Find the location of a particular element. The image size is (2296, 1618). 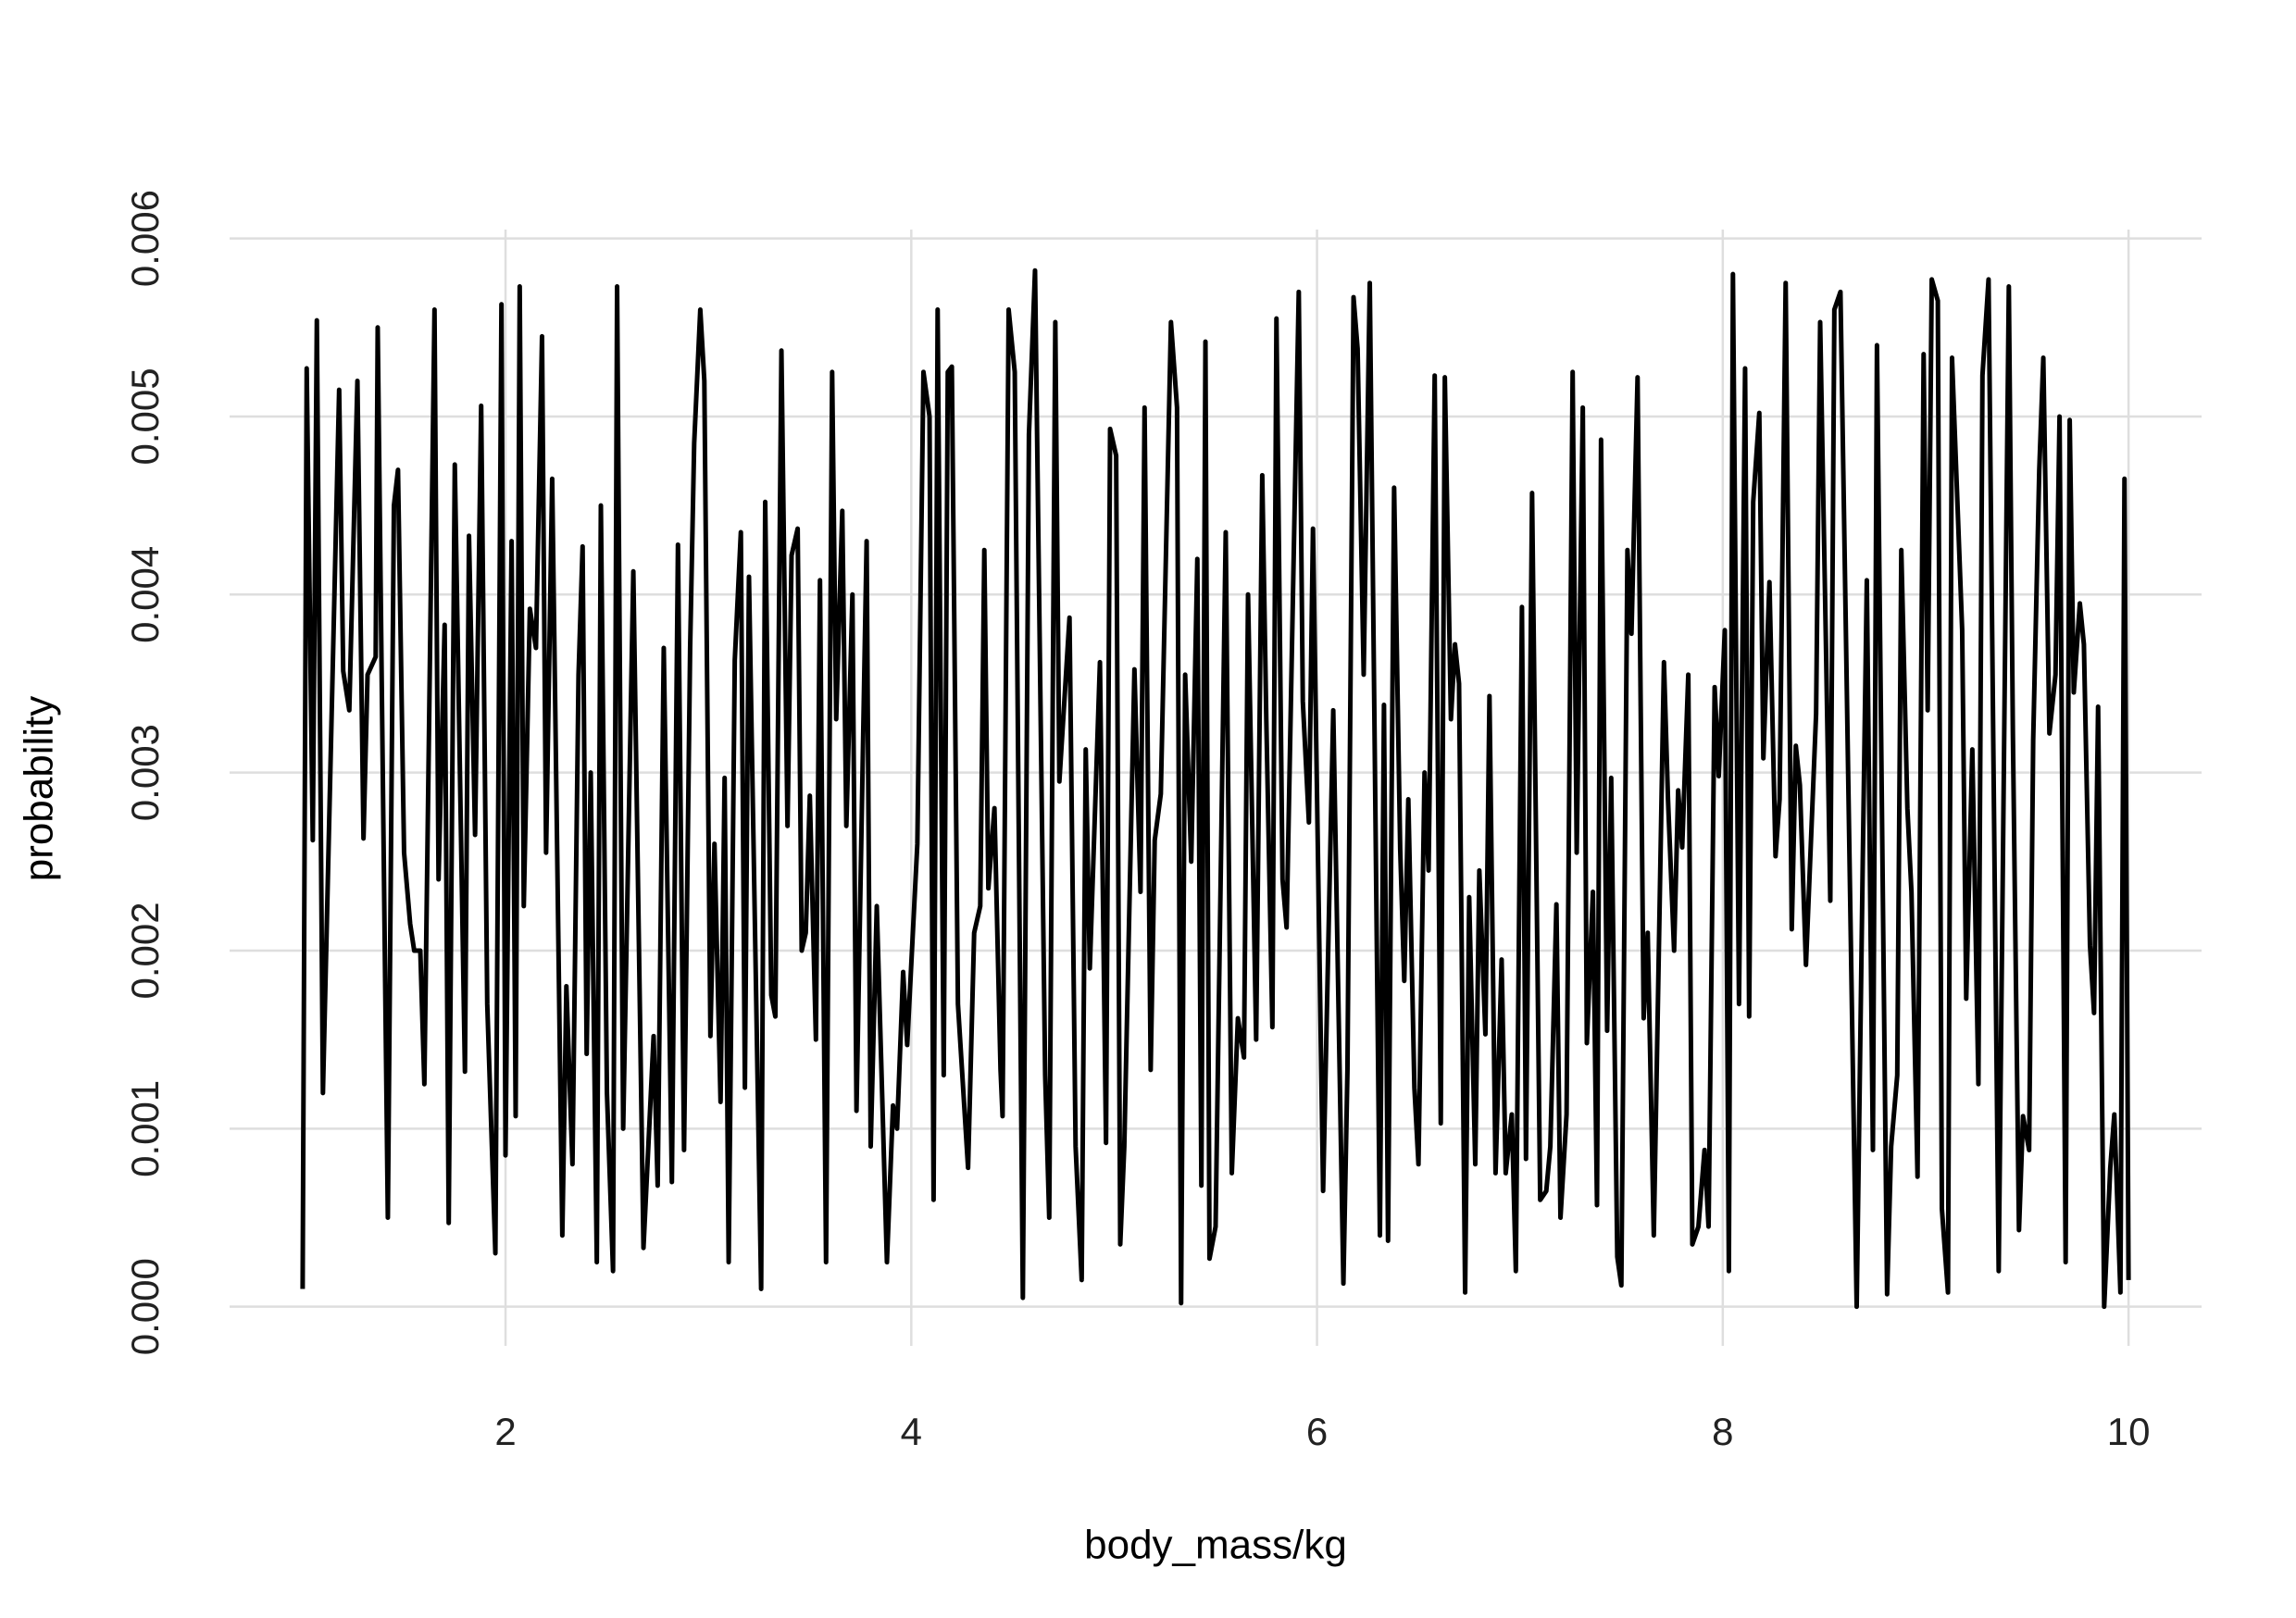

x-tick-label: 6 is located at coordinates (1317, 1431).